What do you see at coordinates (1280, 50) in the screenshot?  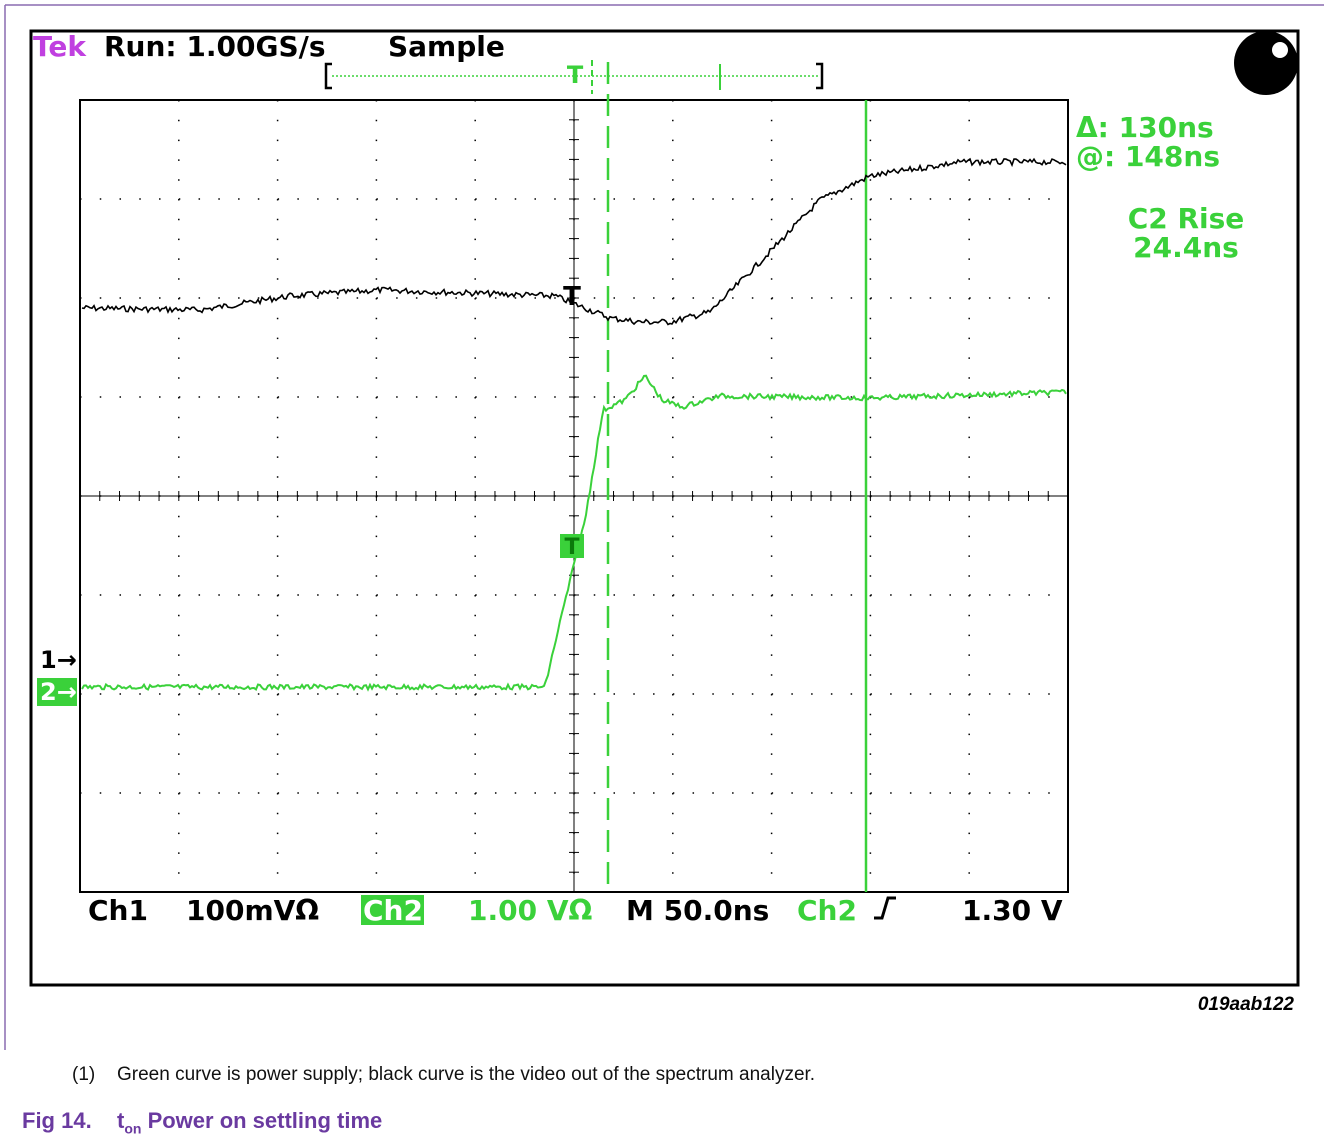 I see `status-indicator-highlight` at bounding box center [1280, 50].